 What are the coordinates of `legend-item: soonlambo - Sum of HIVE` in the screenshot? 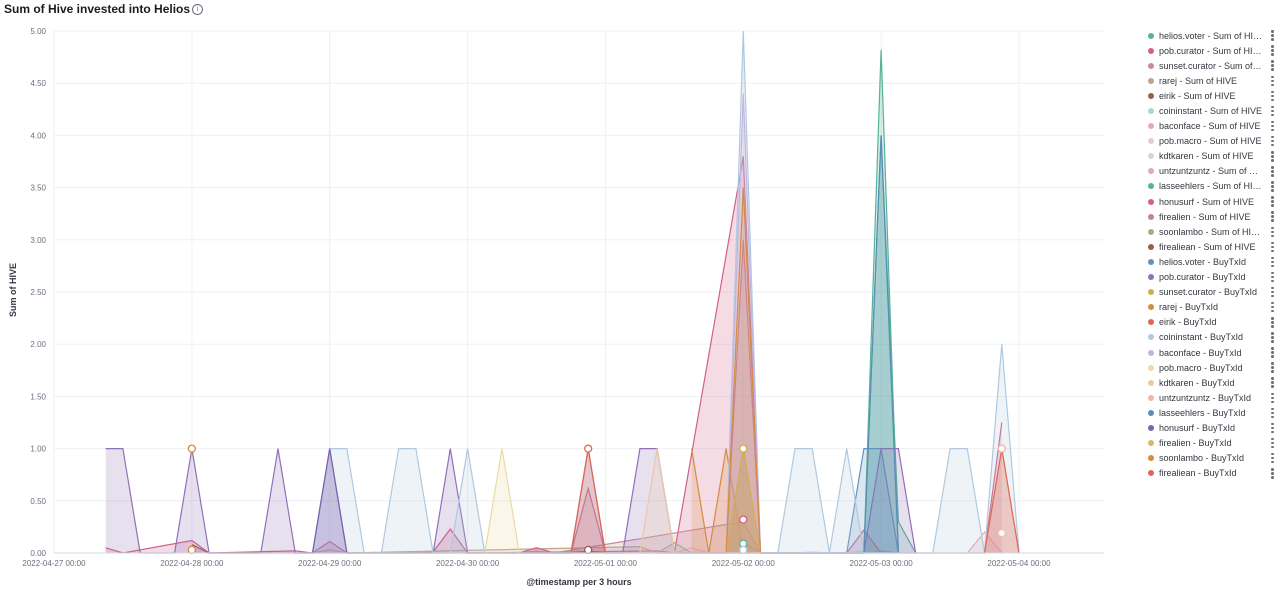 It's located at (1210, 231).